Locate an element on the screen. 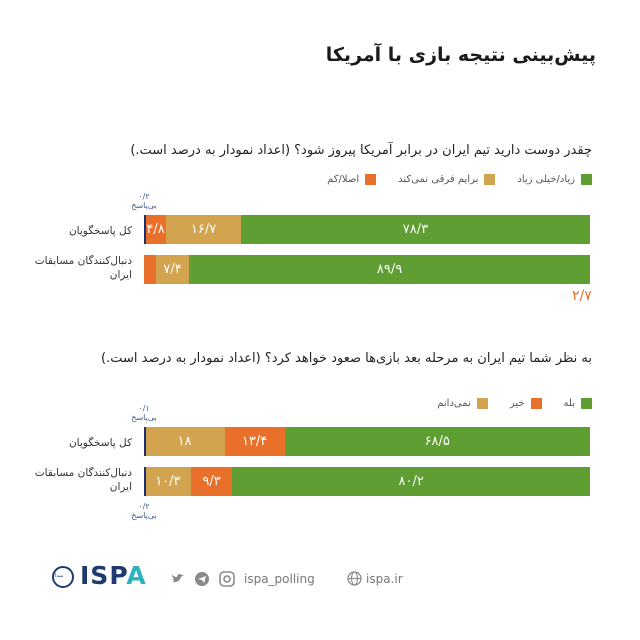 This screenshot has width=640, height=640. bar-segment: ۱۳/۴ is located at coordinates (254, 441).